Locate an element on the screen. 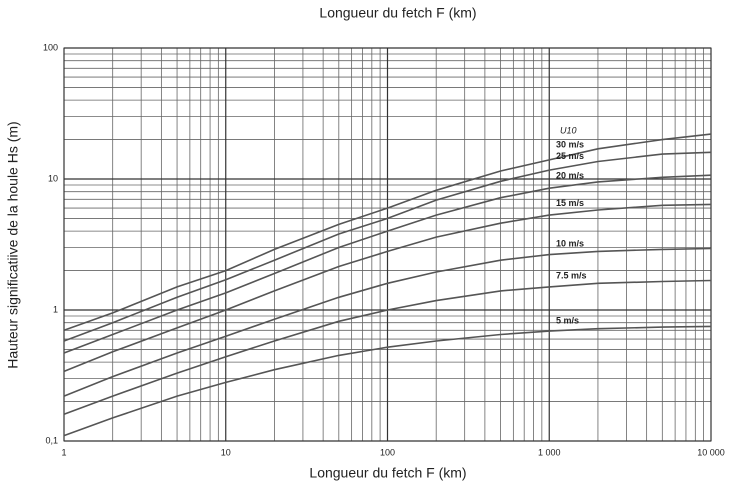  x-axis-label: Longueur du fetch F (km) is located at coordinates (387, 473).